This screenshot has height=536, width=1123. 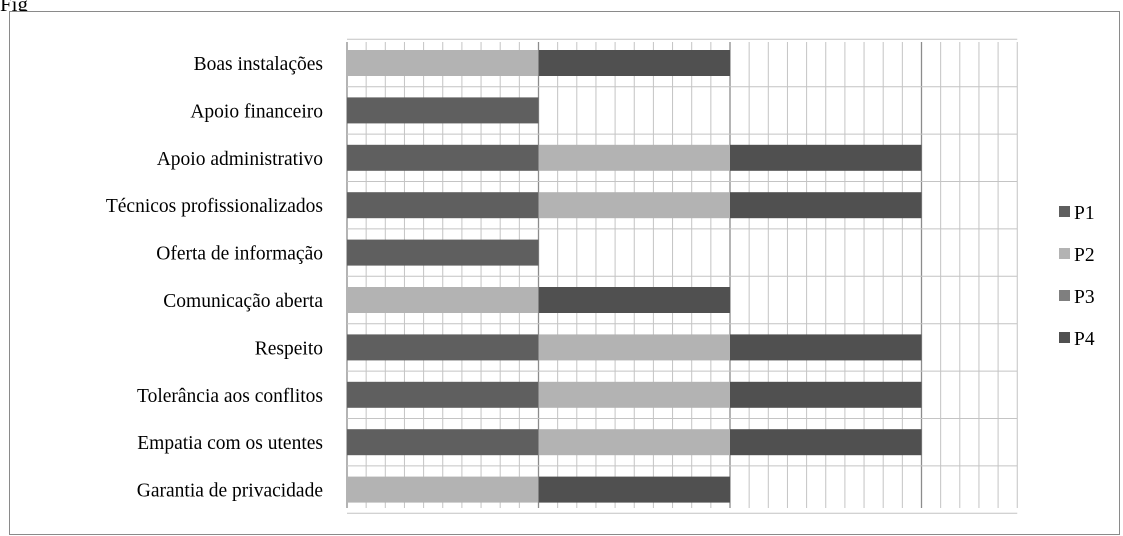 What do you see at coordinates (1084, 339) in the screenshot?
I see `legend-label: P4` at bounding box center [1084, 339].